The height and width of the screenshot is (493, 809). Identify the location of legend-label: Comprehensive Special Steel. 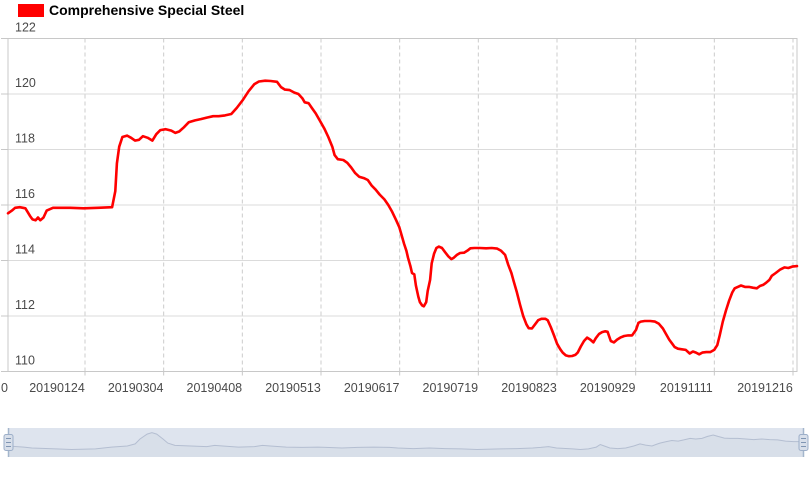
(147, 10).